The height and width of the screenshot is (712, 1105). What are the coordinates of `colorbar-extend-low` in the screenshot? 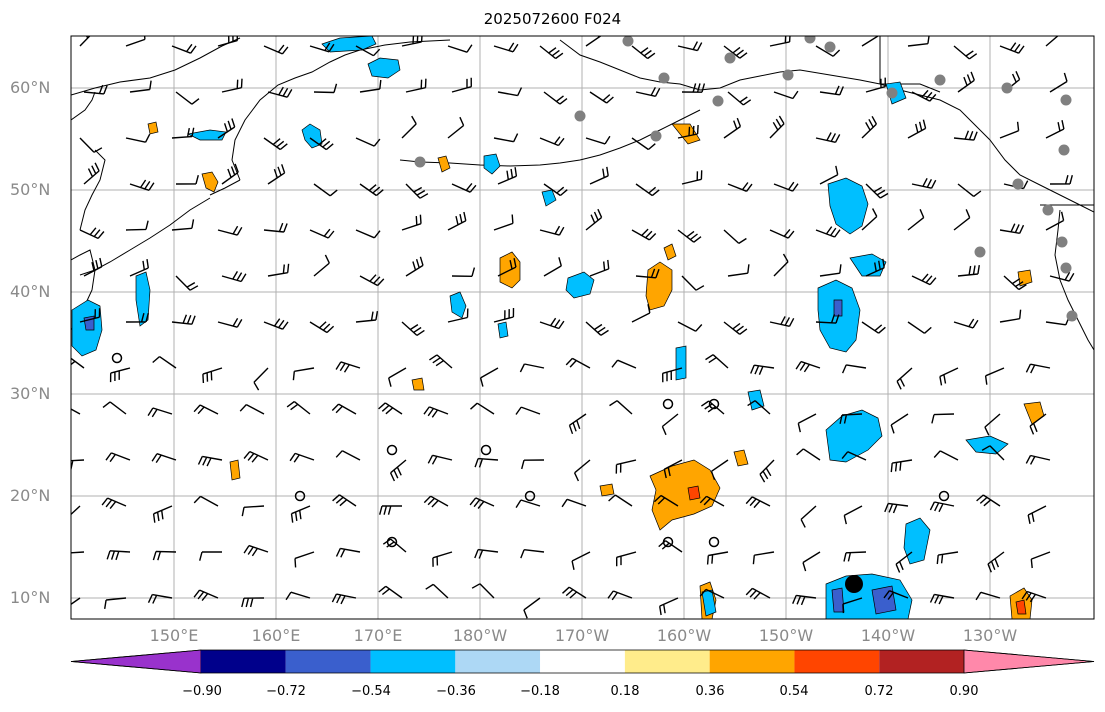 It's located at (136, 661).